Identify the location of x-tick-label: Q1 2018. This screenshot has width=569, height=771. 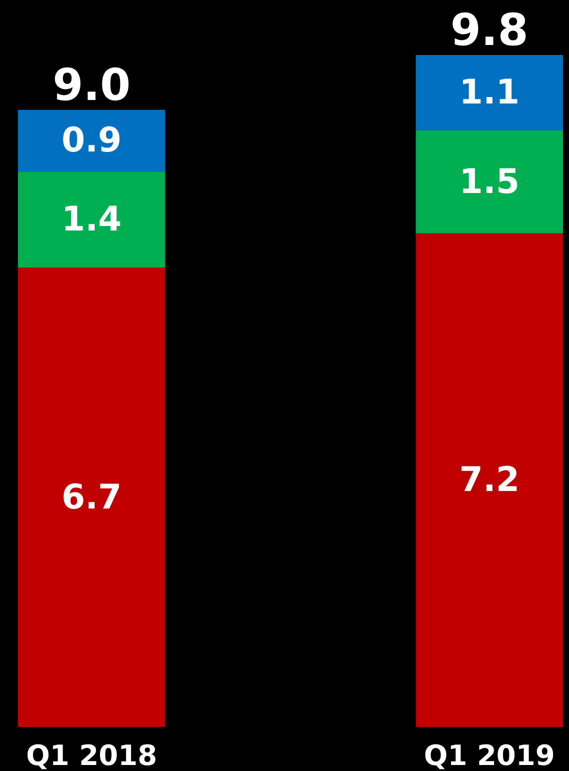
(92, 755).